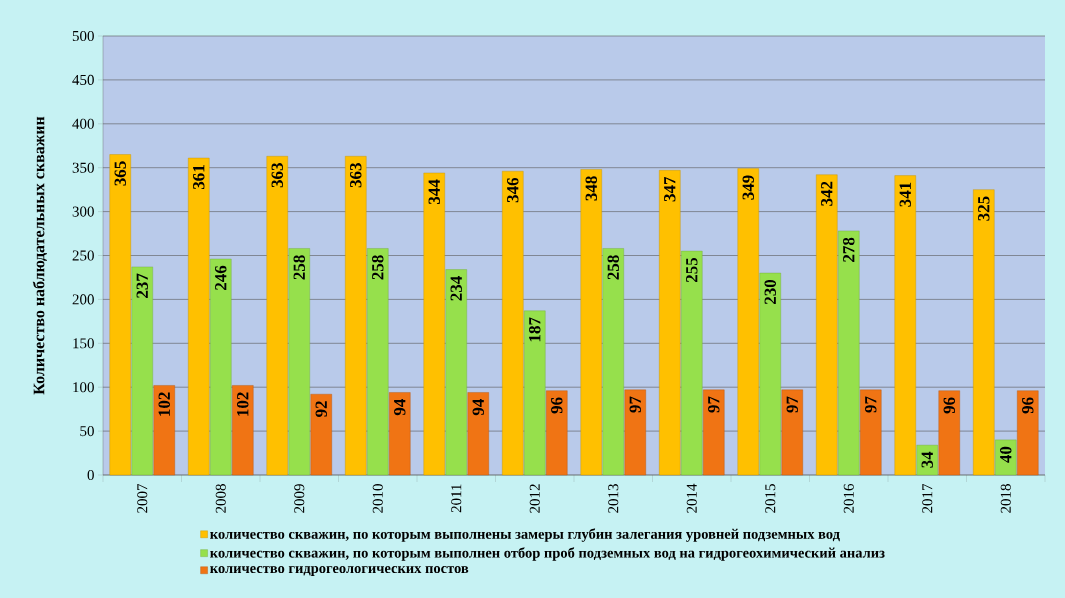 Image resolution: width=1065 pixels, height=598 pixels. Describe the element at coordinates (83, 79) in the screenshot. I see `y-tick-label: 450` at that location.